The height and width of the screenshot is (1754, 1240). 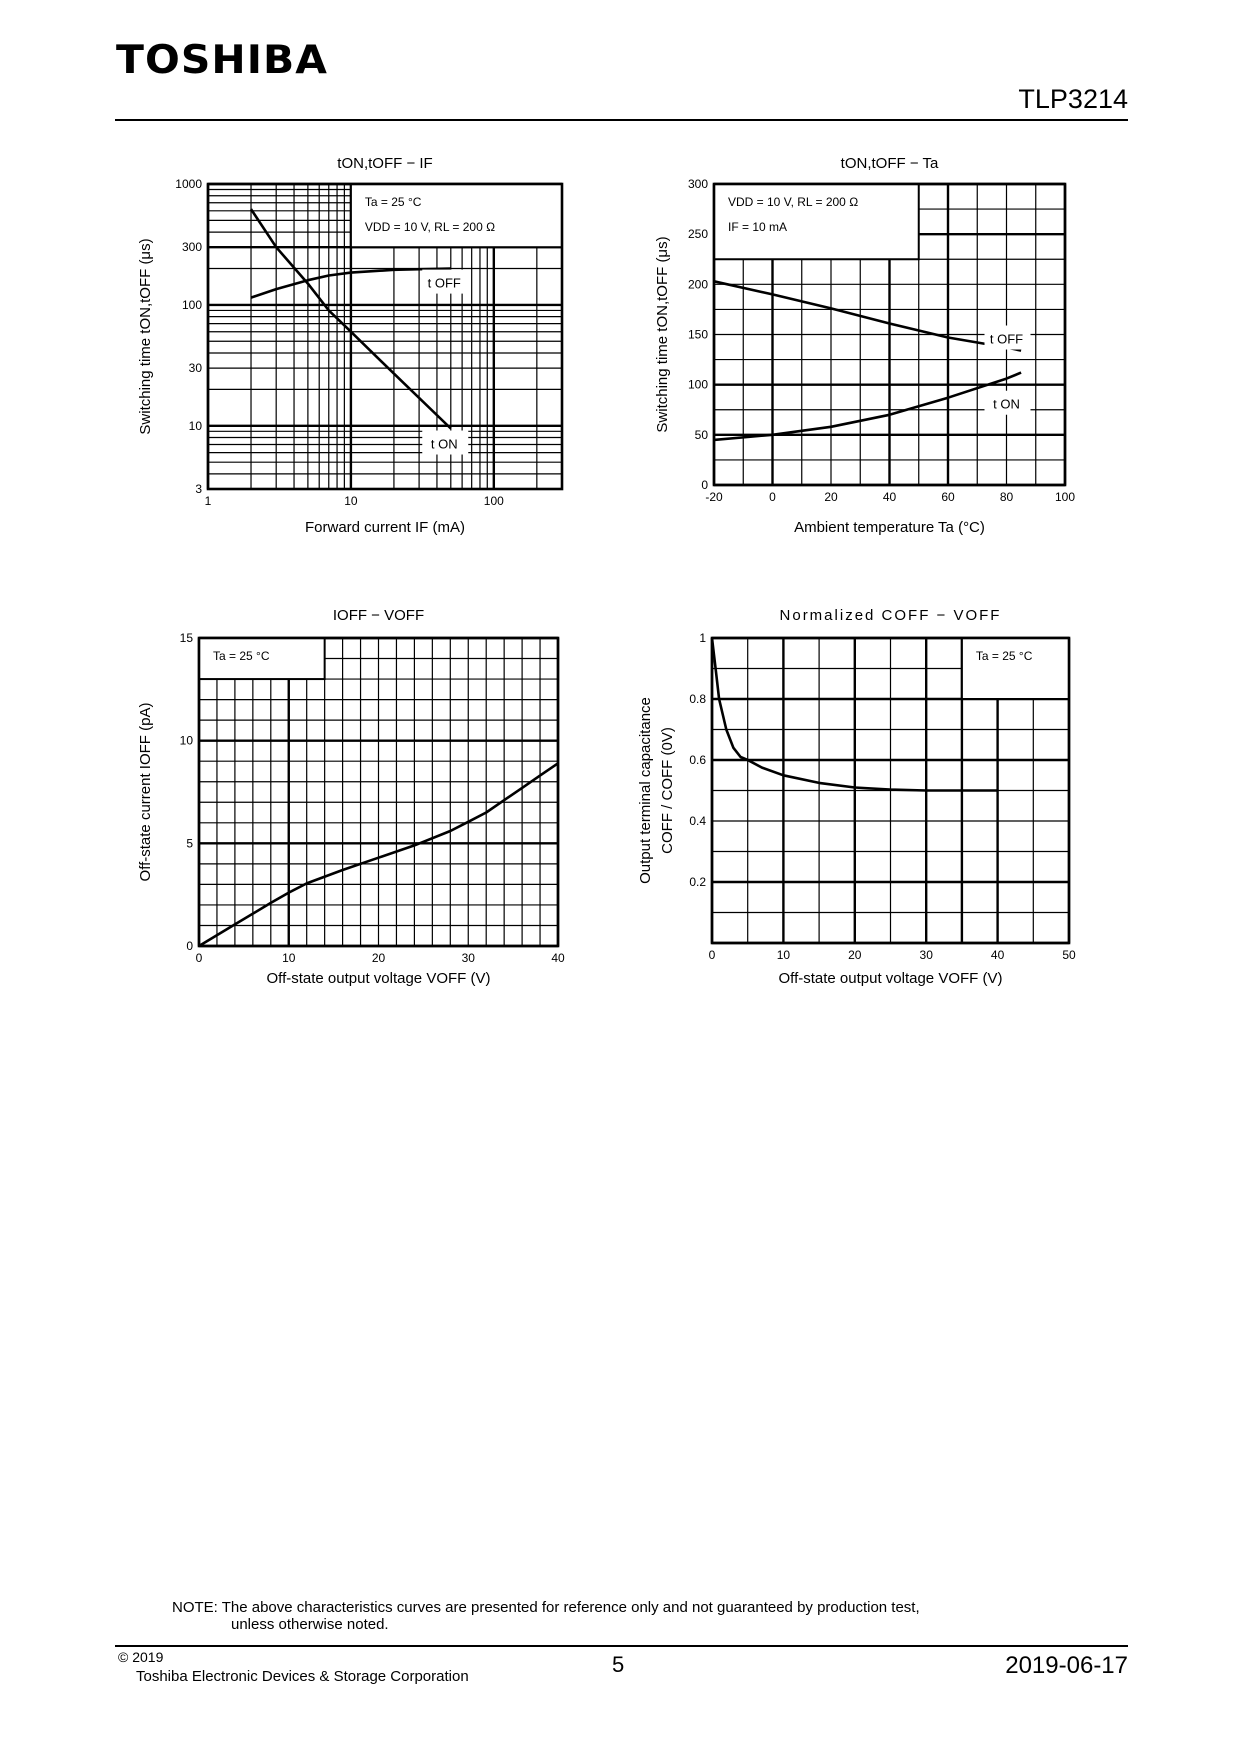 What do you see at coordinates (697, 821) in the screenshot?
I see `y-tick-label: 0.4` at bounding box center [697, 821].